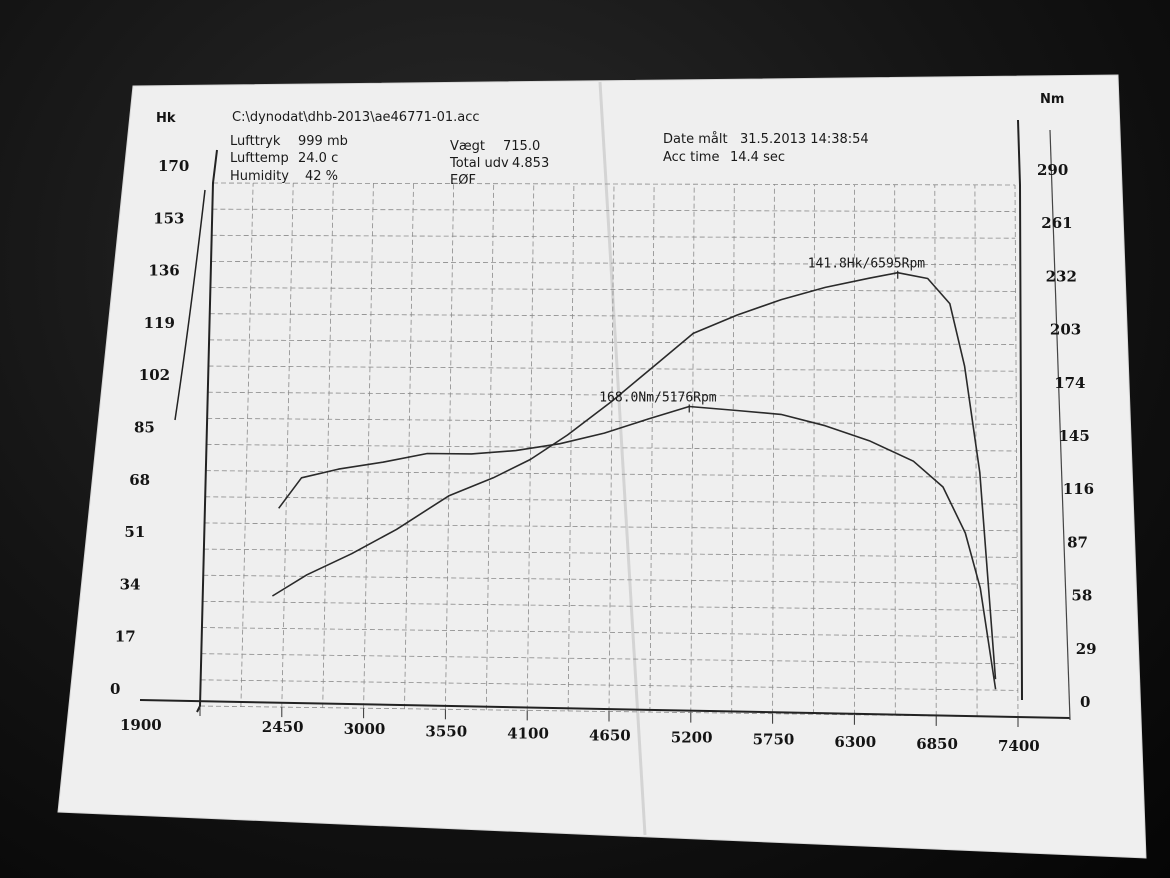 The image size is (1170, 878). What do you see at coordinates (1085, 702) in the screenshot?
I see `y-right-tick-label: 0` at bounding box center [1085, 702].